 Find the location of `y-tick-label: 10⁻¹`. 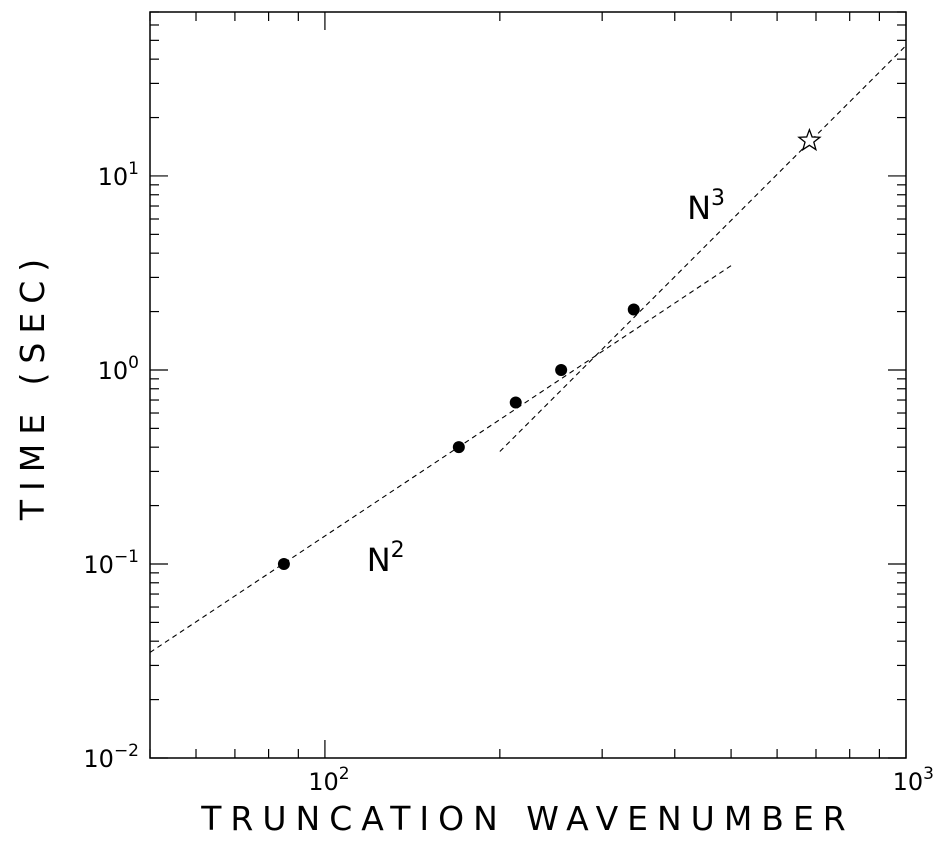

y-tick-label: 10⁻¹ is located at coordinates (111, 563).